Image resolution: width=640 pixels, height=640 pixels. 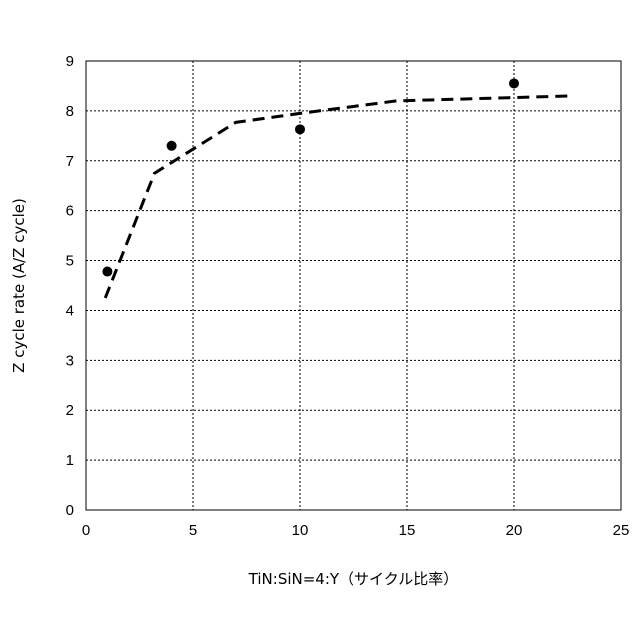 What do you see at coordinates (70, 410) in the screenshot?
I see `y-tick-label: 2` at bounding box center [70, 410].